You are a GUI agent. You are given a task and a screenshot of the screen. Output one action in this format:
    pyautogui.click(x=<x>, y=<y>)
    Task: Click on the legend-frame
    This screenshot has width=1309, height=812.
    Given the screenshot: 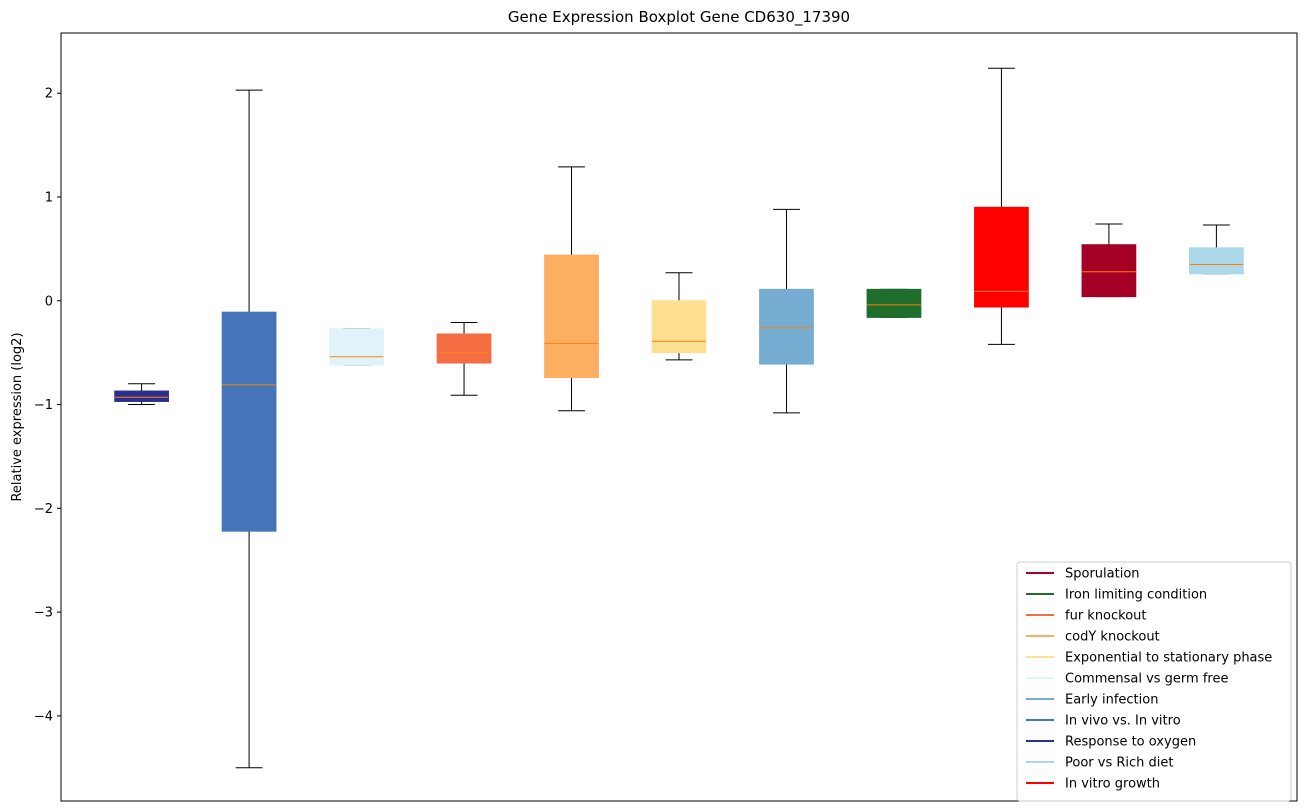 What is the action you would take?
    pyautogui.click(x=1154, y=681)
    